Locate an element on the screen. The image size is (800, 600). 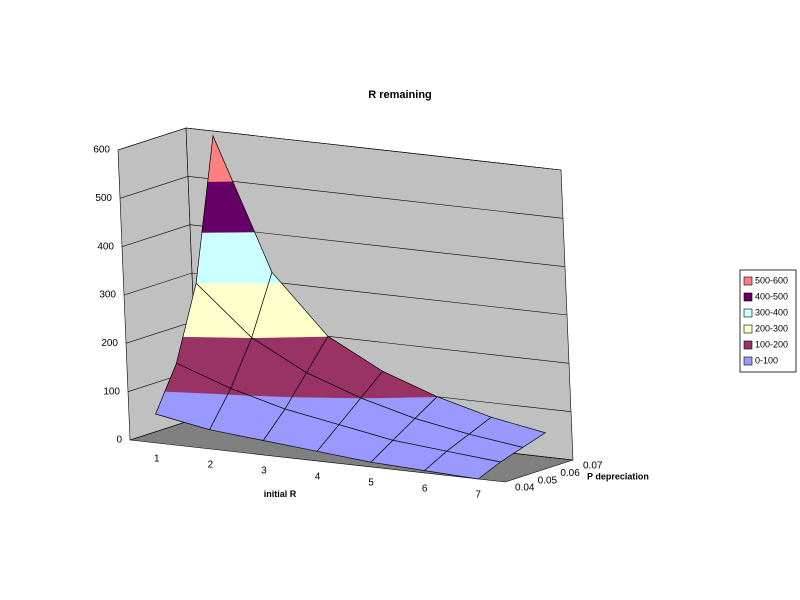
legend-label: 500-600 is located at coordinates (771, 280).